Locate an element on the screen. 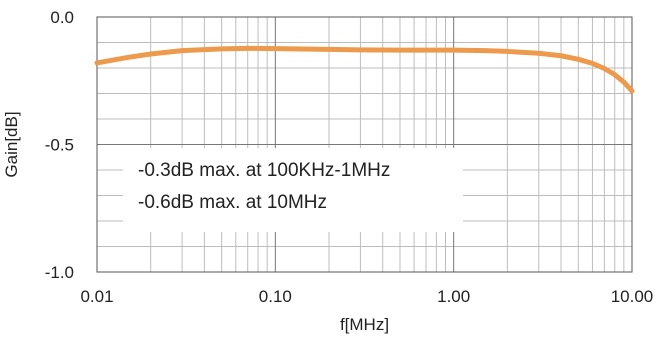 The image size is (668, 340). x-tick-labels: 0.01 0.10 1.00 10.00 is located at coordinates (366, 296).